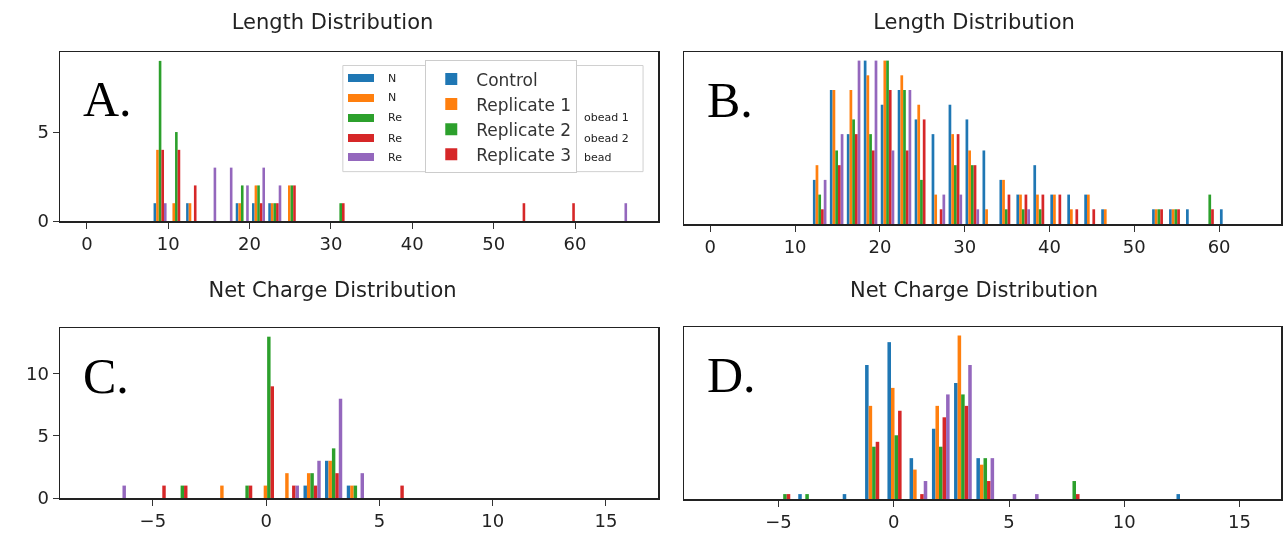  Describe the element at coordinates (1009, 522) in the screenshot. I see `x-tick-label: 5` at that location.